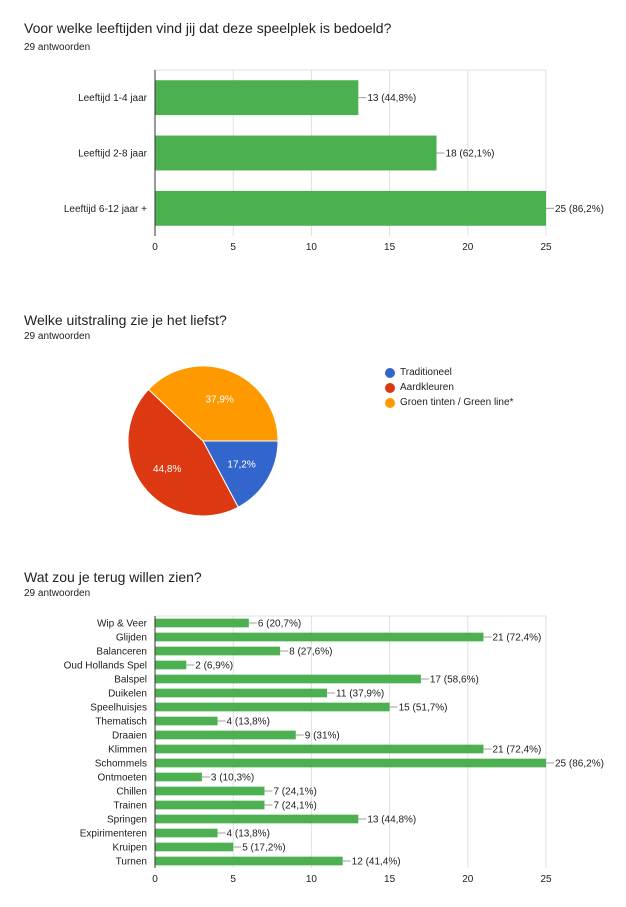 This screenshot has height=907, width=626. I want to click on legend-item-traditioneel: Traditioneel, so click(449, 372).